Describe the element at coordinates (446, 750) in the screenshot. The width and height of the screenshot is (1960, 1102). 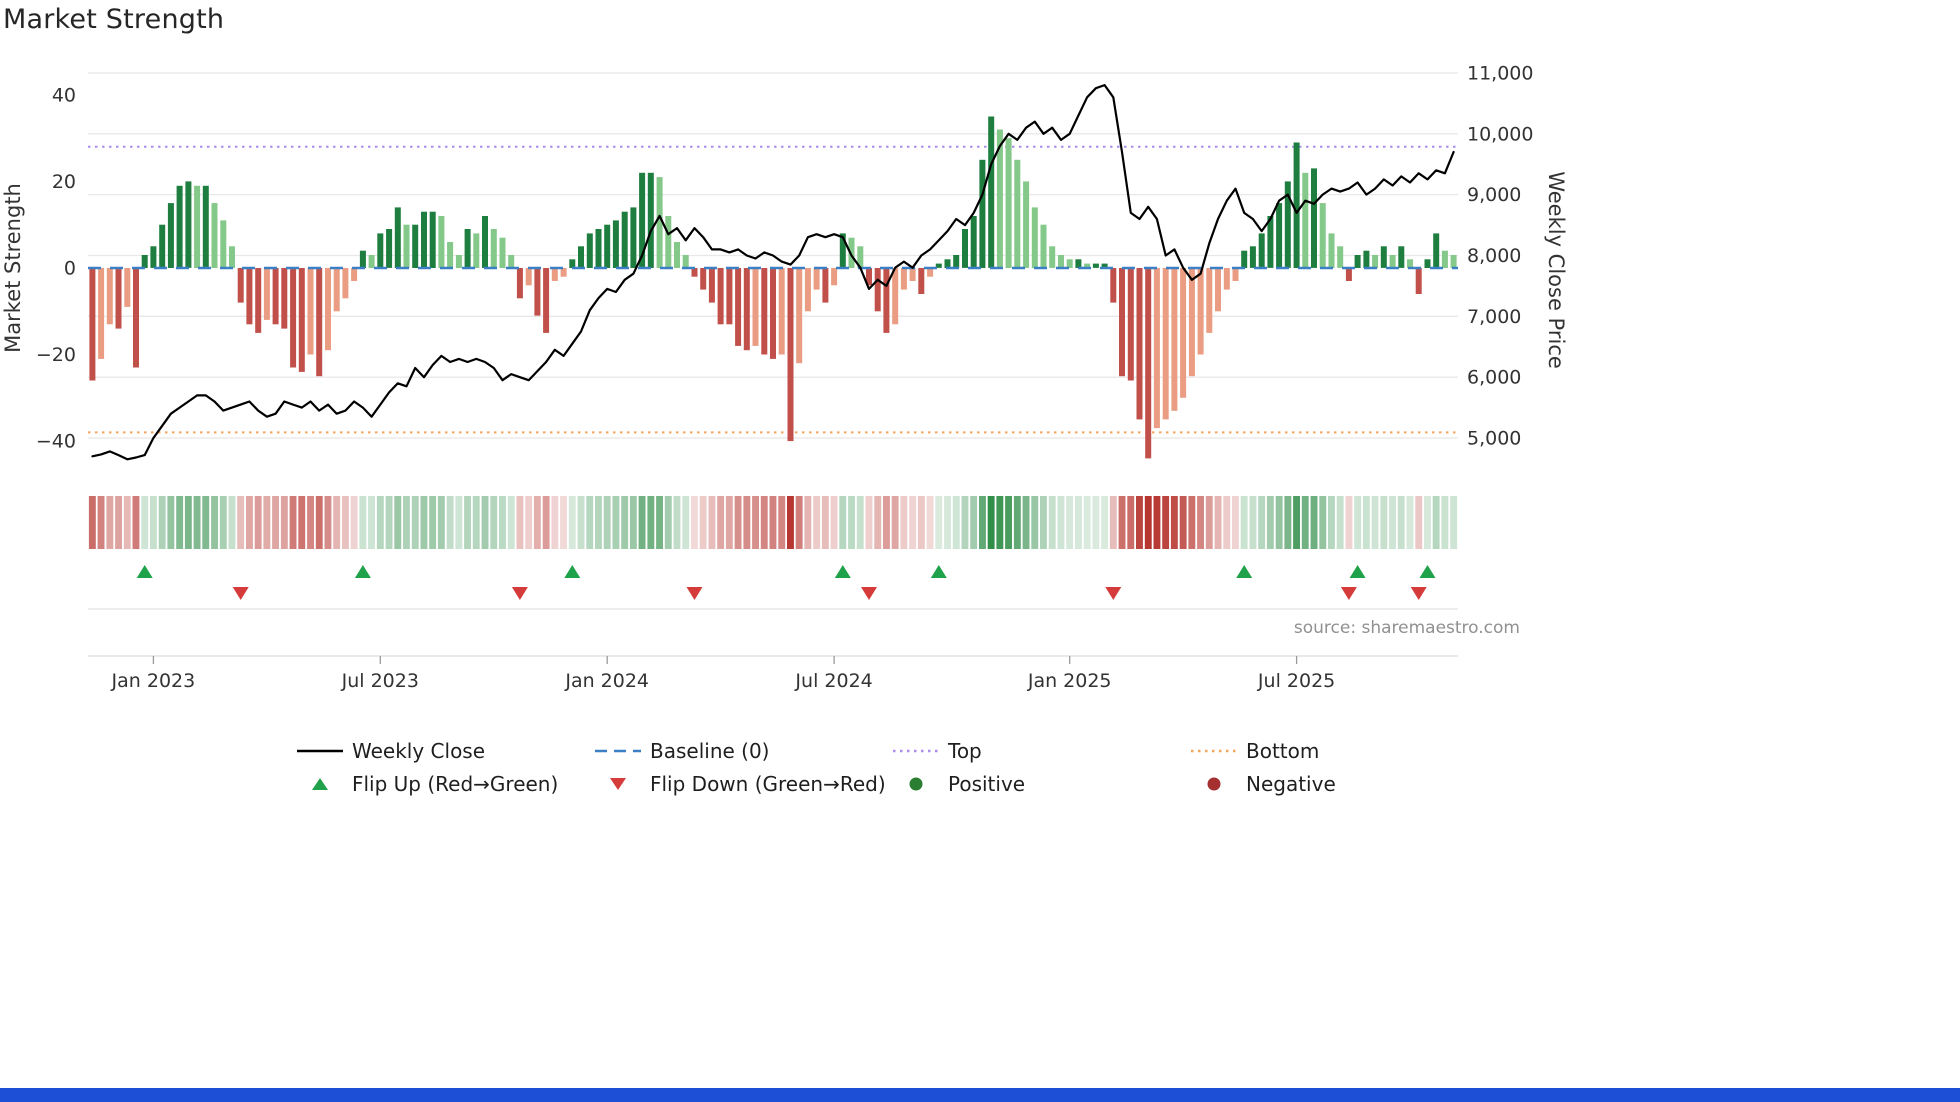
I see `legend-item-weekly-close: Weekly Close` at that location.